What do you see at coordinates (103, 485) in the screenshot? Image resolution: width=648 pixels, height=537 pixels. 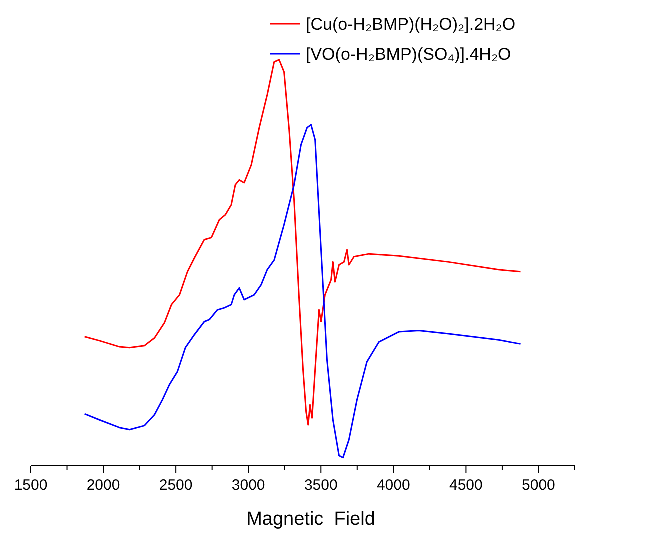 I see `x-tick-label: 2000` at bounding box center [103, 485].